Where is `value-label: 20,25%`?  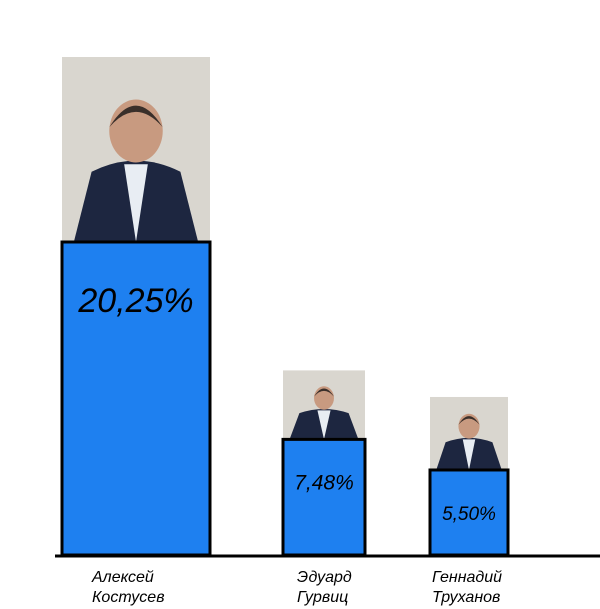
value-label: 20,25% is located at coordinates (135, 301).